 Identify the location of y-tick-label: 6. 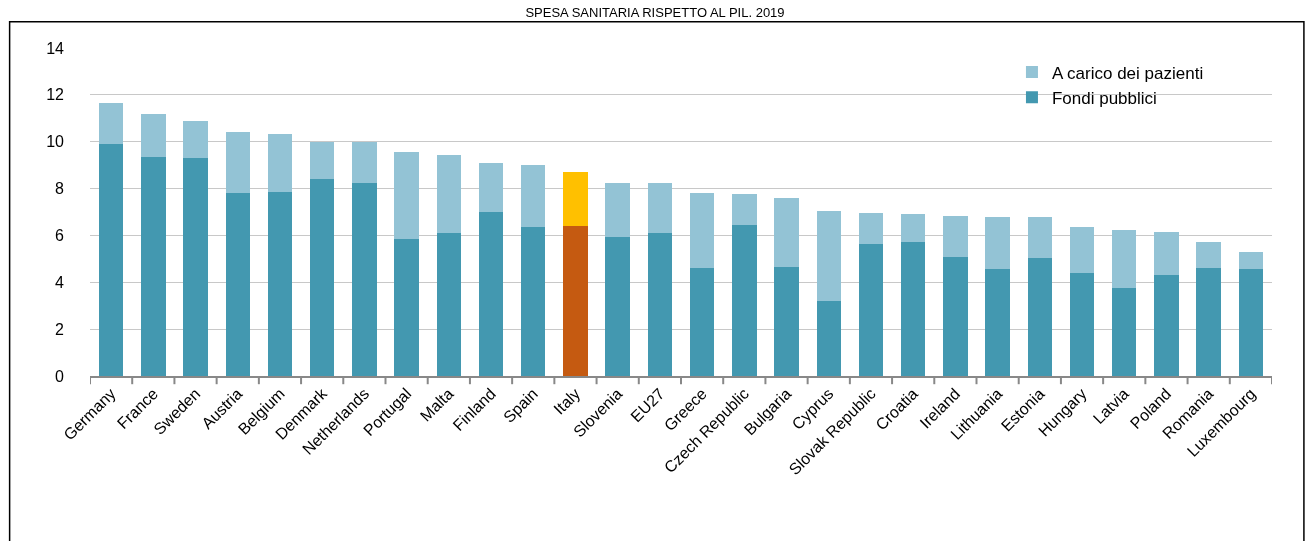
(60, 236).